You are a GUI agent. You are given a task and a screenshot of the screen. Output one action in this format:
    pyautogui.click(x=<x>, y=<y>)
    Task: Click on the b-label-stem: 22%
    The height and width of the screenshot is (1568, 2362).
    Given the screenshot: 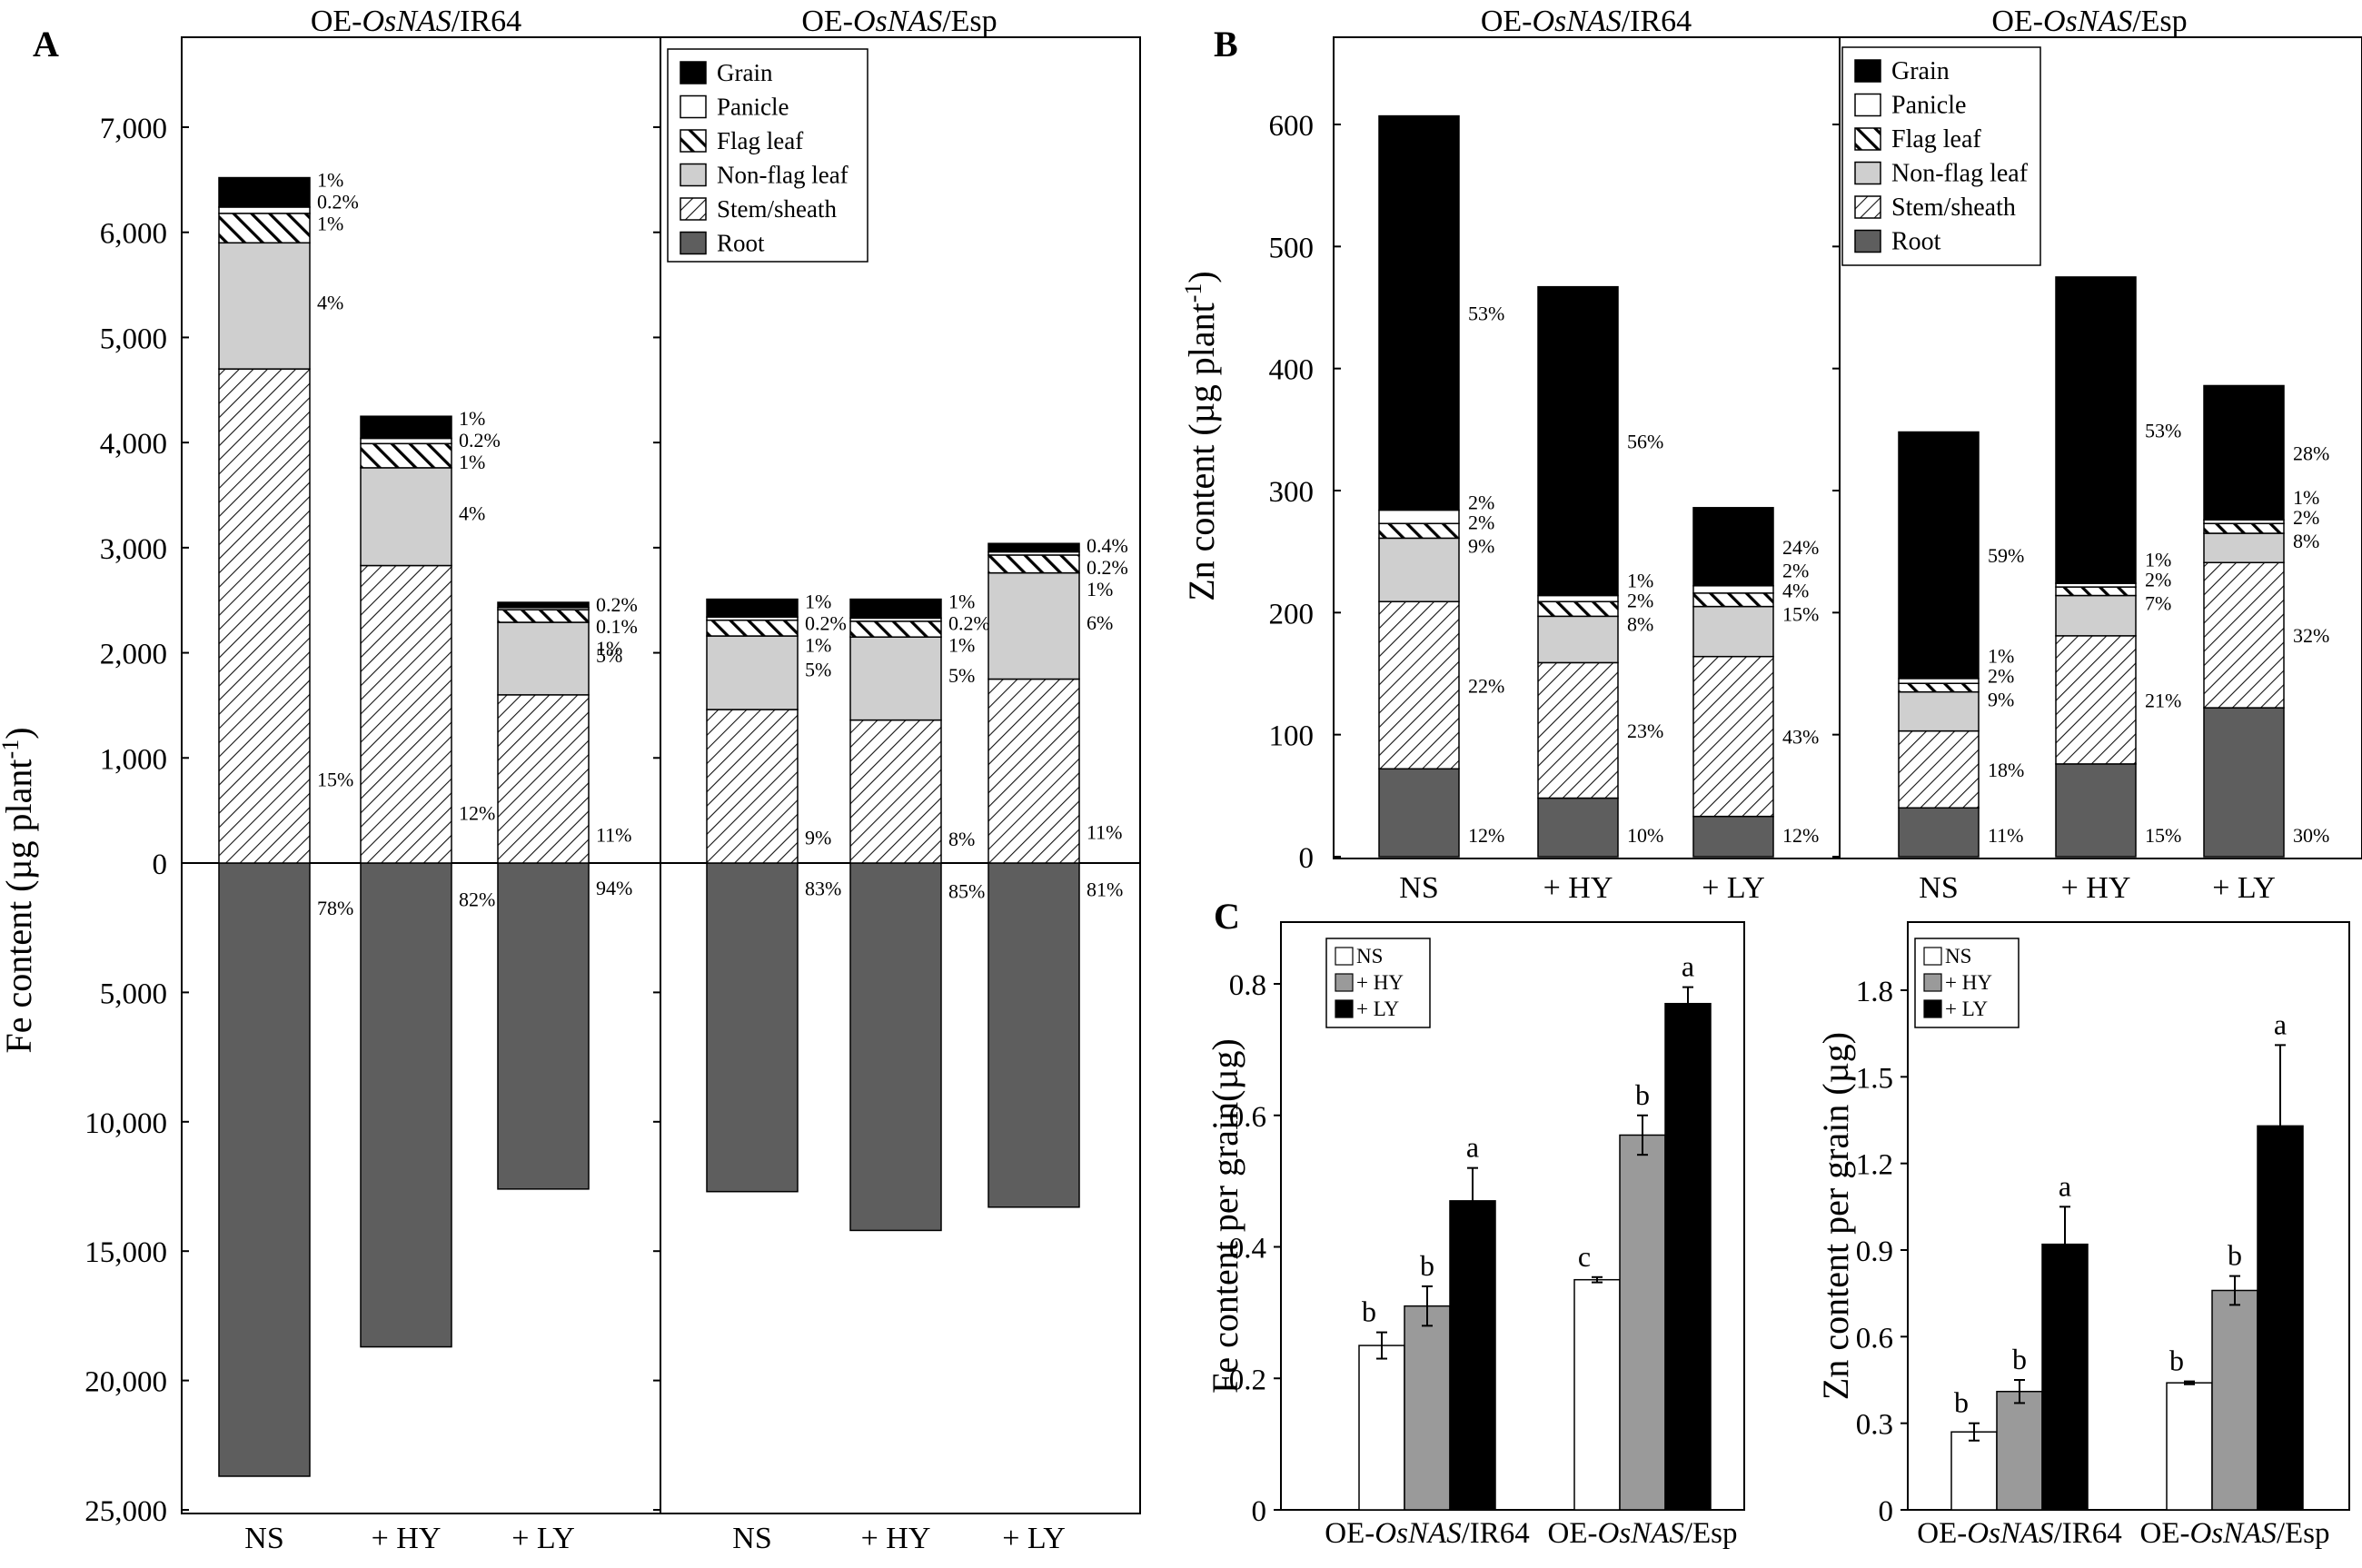 What is the action you would take?
    pyautogui.click(x=1486, y=685)
    